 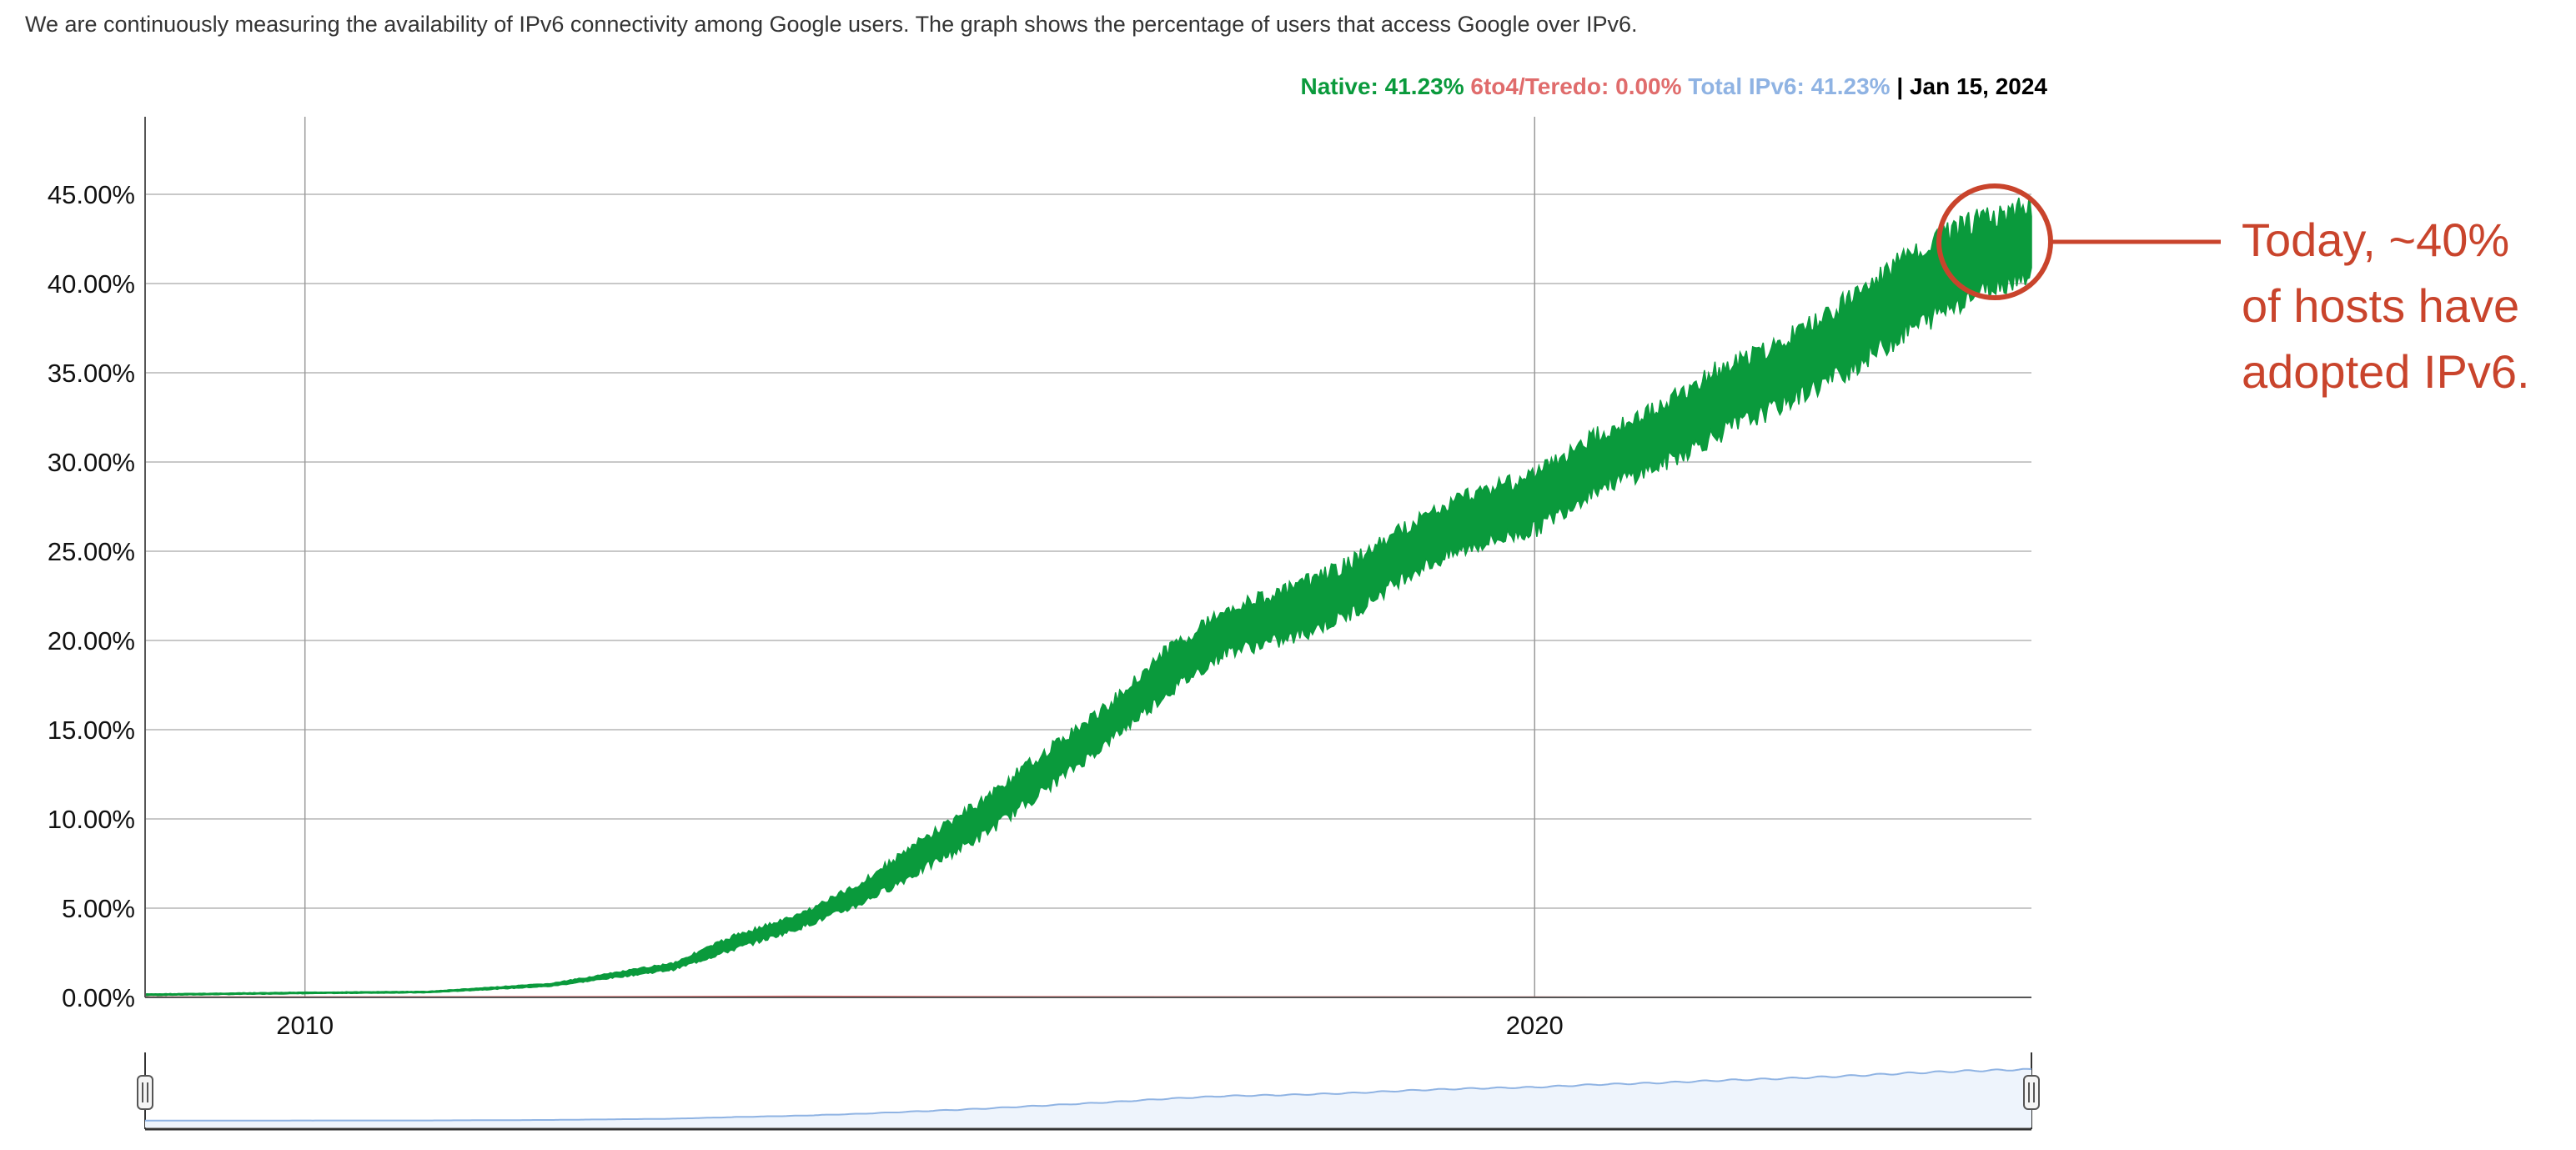 I want to click on annotation-text: Today, ~40% of hosts have adopted IPv6., so click(x=2386, y=305).